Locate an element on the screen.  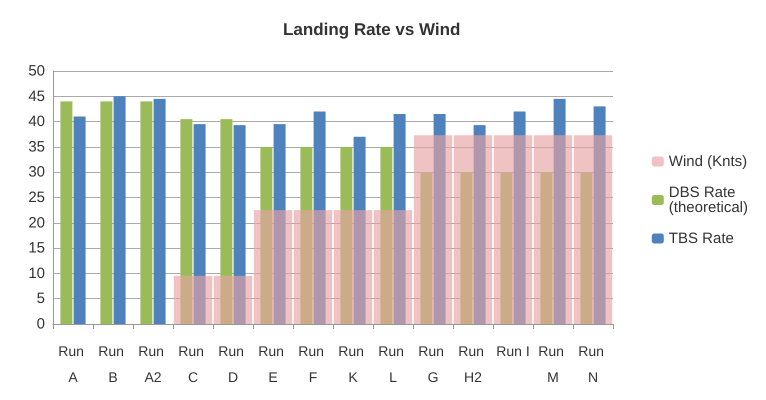
legend-label: TBS Rate is located at coordinates (701, 238).